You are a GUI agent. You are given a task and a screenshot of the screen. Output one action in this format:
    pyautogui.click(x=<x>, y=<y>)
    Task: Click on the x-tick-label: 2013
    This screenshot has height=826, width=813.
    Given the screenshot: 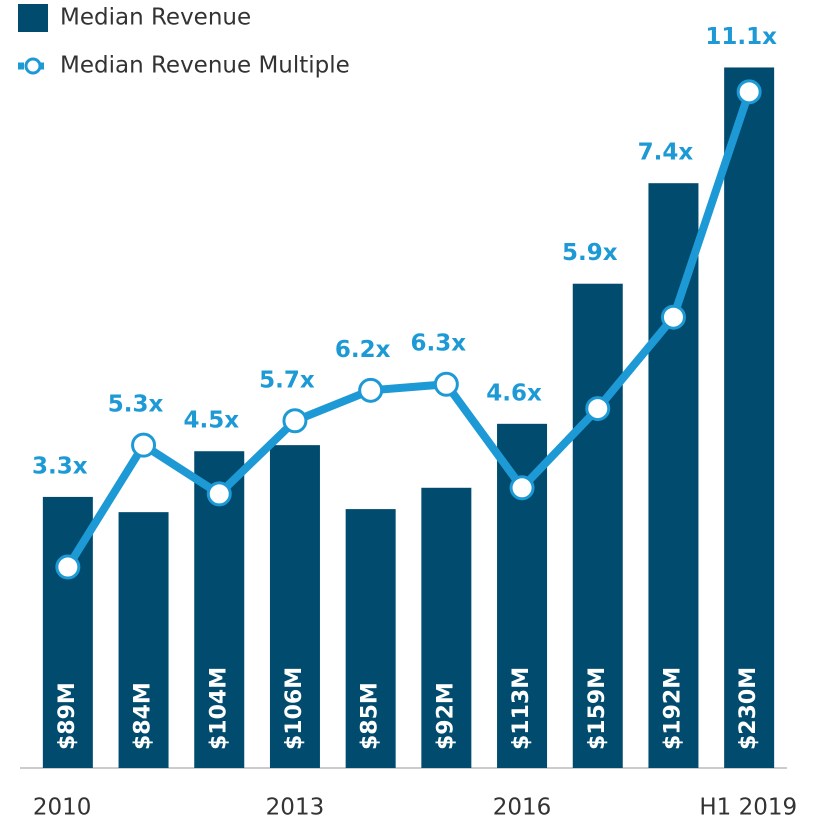 What is the action you would take?
    pyautogui.click(x=295, y=808)
    